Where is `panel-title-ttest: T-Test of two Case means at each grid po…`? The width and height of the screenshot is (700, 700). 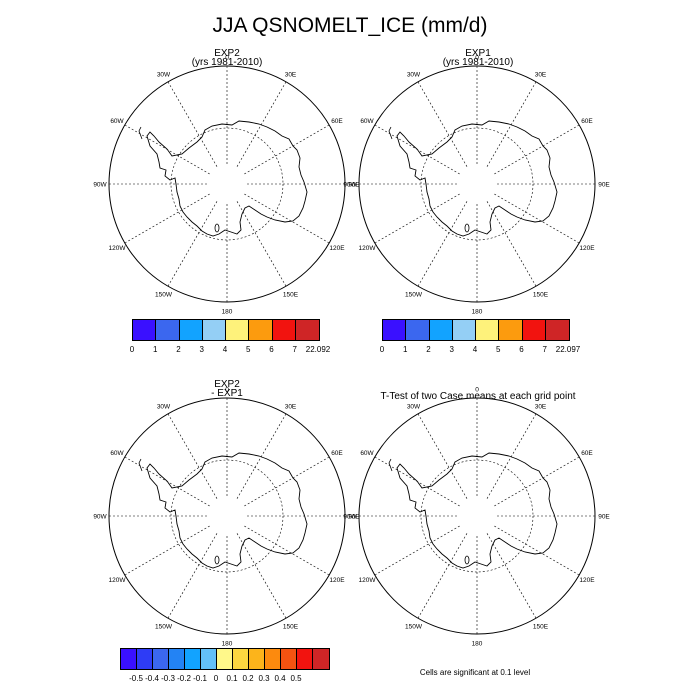 panel-title-ttest: T-Test of two Case means at each grid po… is located at coordinates (478, 396).